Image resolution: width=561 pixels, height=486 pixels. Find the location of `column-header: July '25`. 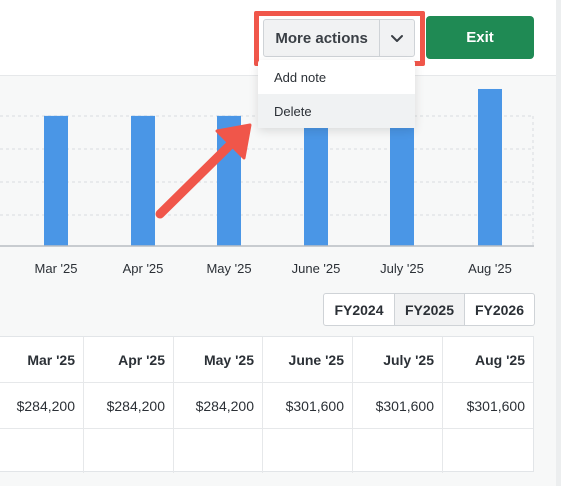

column-header: July '25 is located at coordinates (398, 359).